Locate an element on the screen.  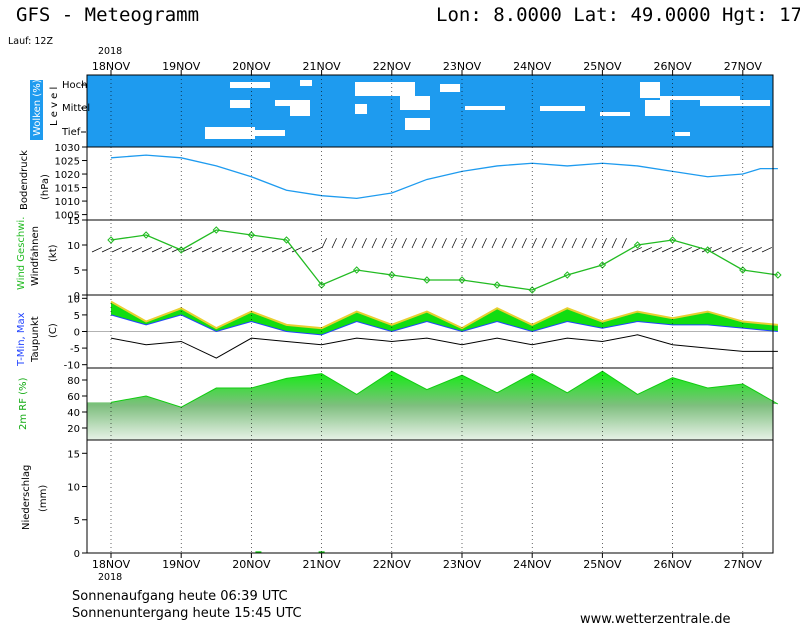
pressure-tick-label: 1030 is located at coordinates (67, 148).